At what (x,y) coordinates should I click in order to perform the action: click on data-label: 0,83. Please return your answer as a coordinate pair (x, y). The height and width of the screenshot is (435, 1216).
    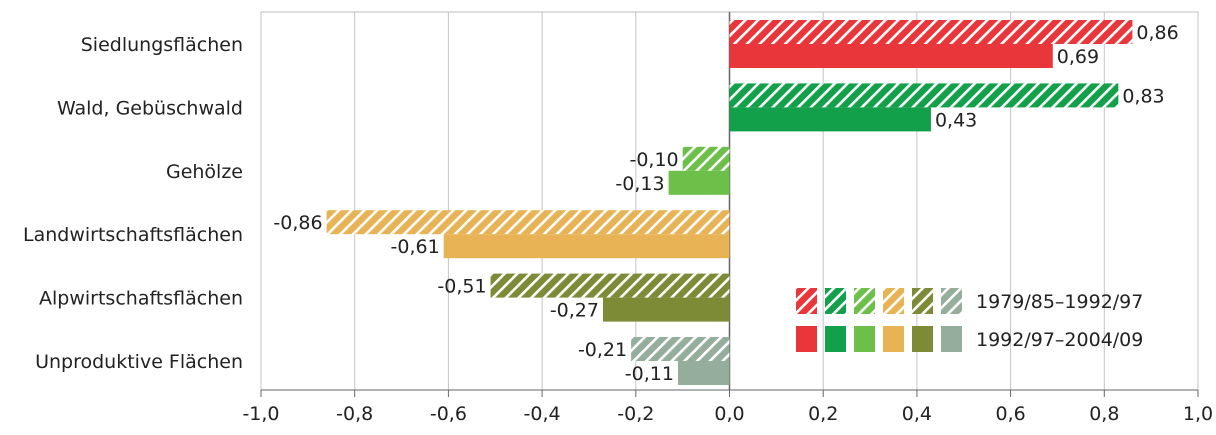
    Looking at the image, I should click on (1143, 96).